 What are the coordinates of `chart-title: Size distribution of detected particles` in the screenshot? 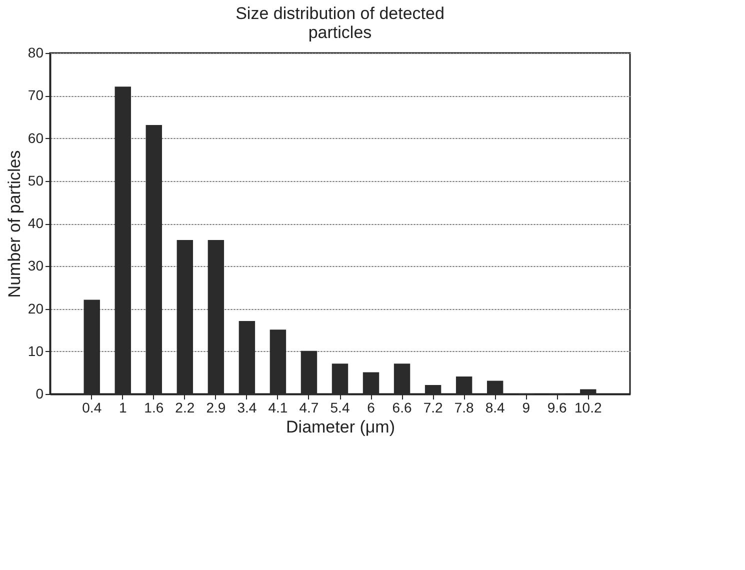 It's located at (340, 23).